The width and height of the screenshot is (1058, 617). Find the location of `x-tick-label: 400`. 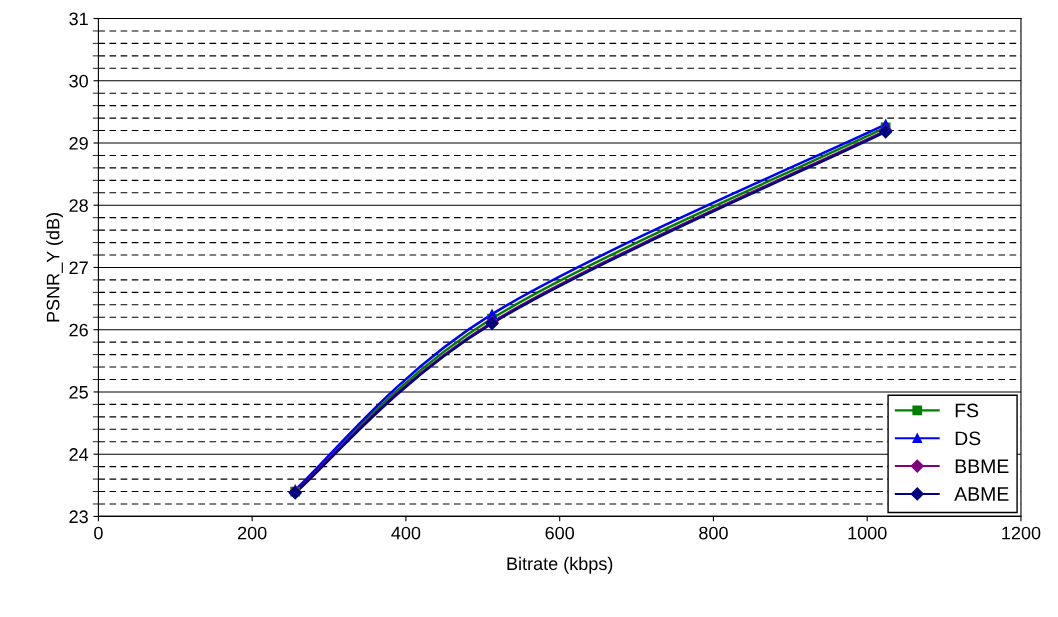

x-tick-label: 400 is located at coordinates (406, 533).